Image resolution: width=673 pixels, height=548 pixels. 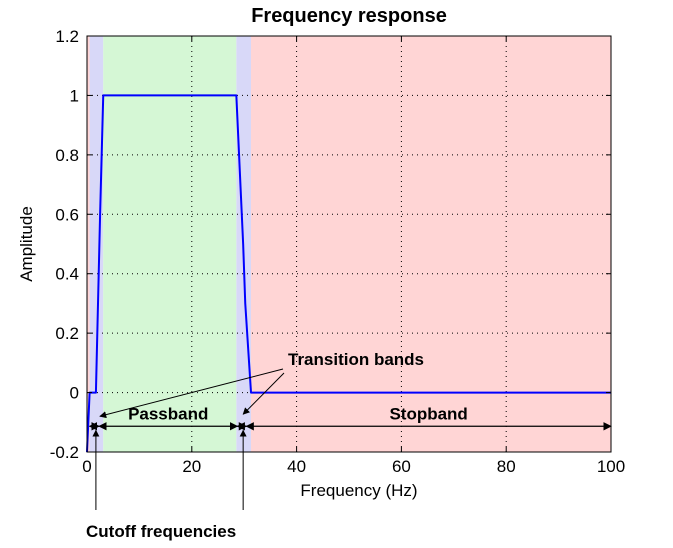 What do you see at coordinates (86, 466) in the screenshot?
I see `x-tick-label-0: 0` at bounding box center [86, 466].